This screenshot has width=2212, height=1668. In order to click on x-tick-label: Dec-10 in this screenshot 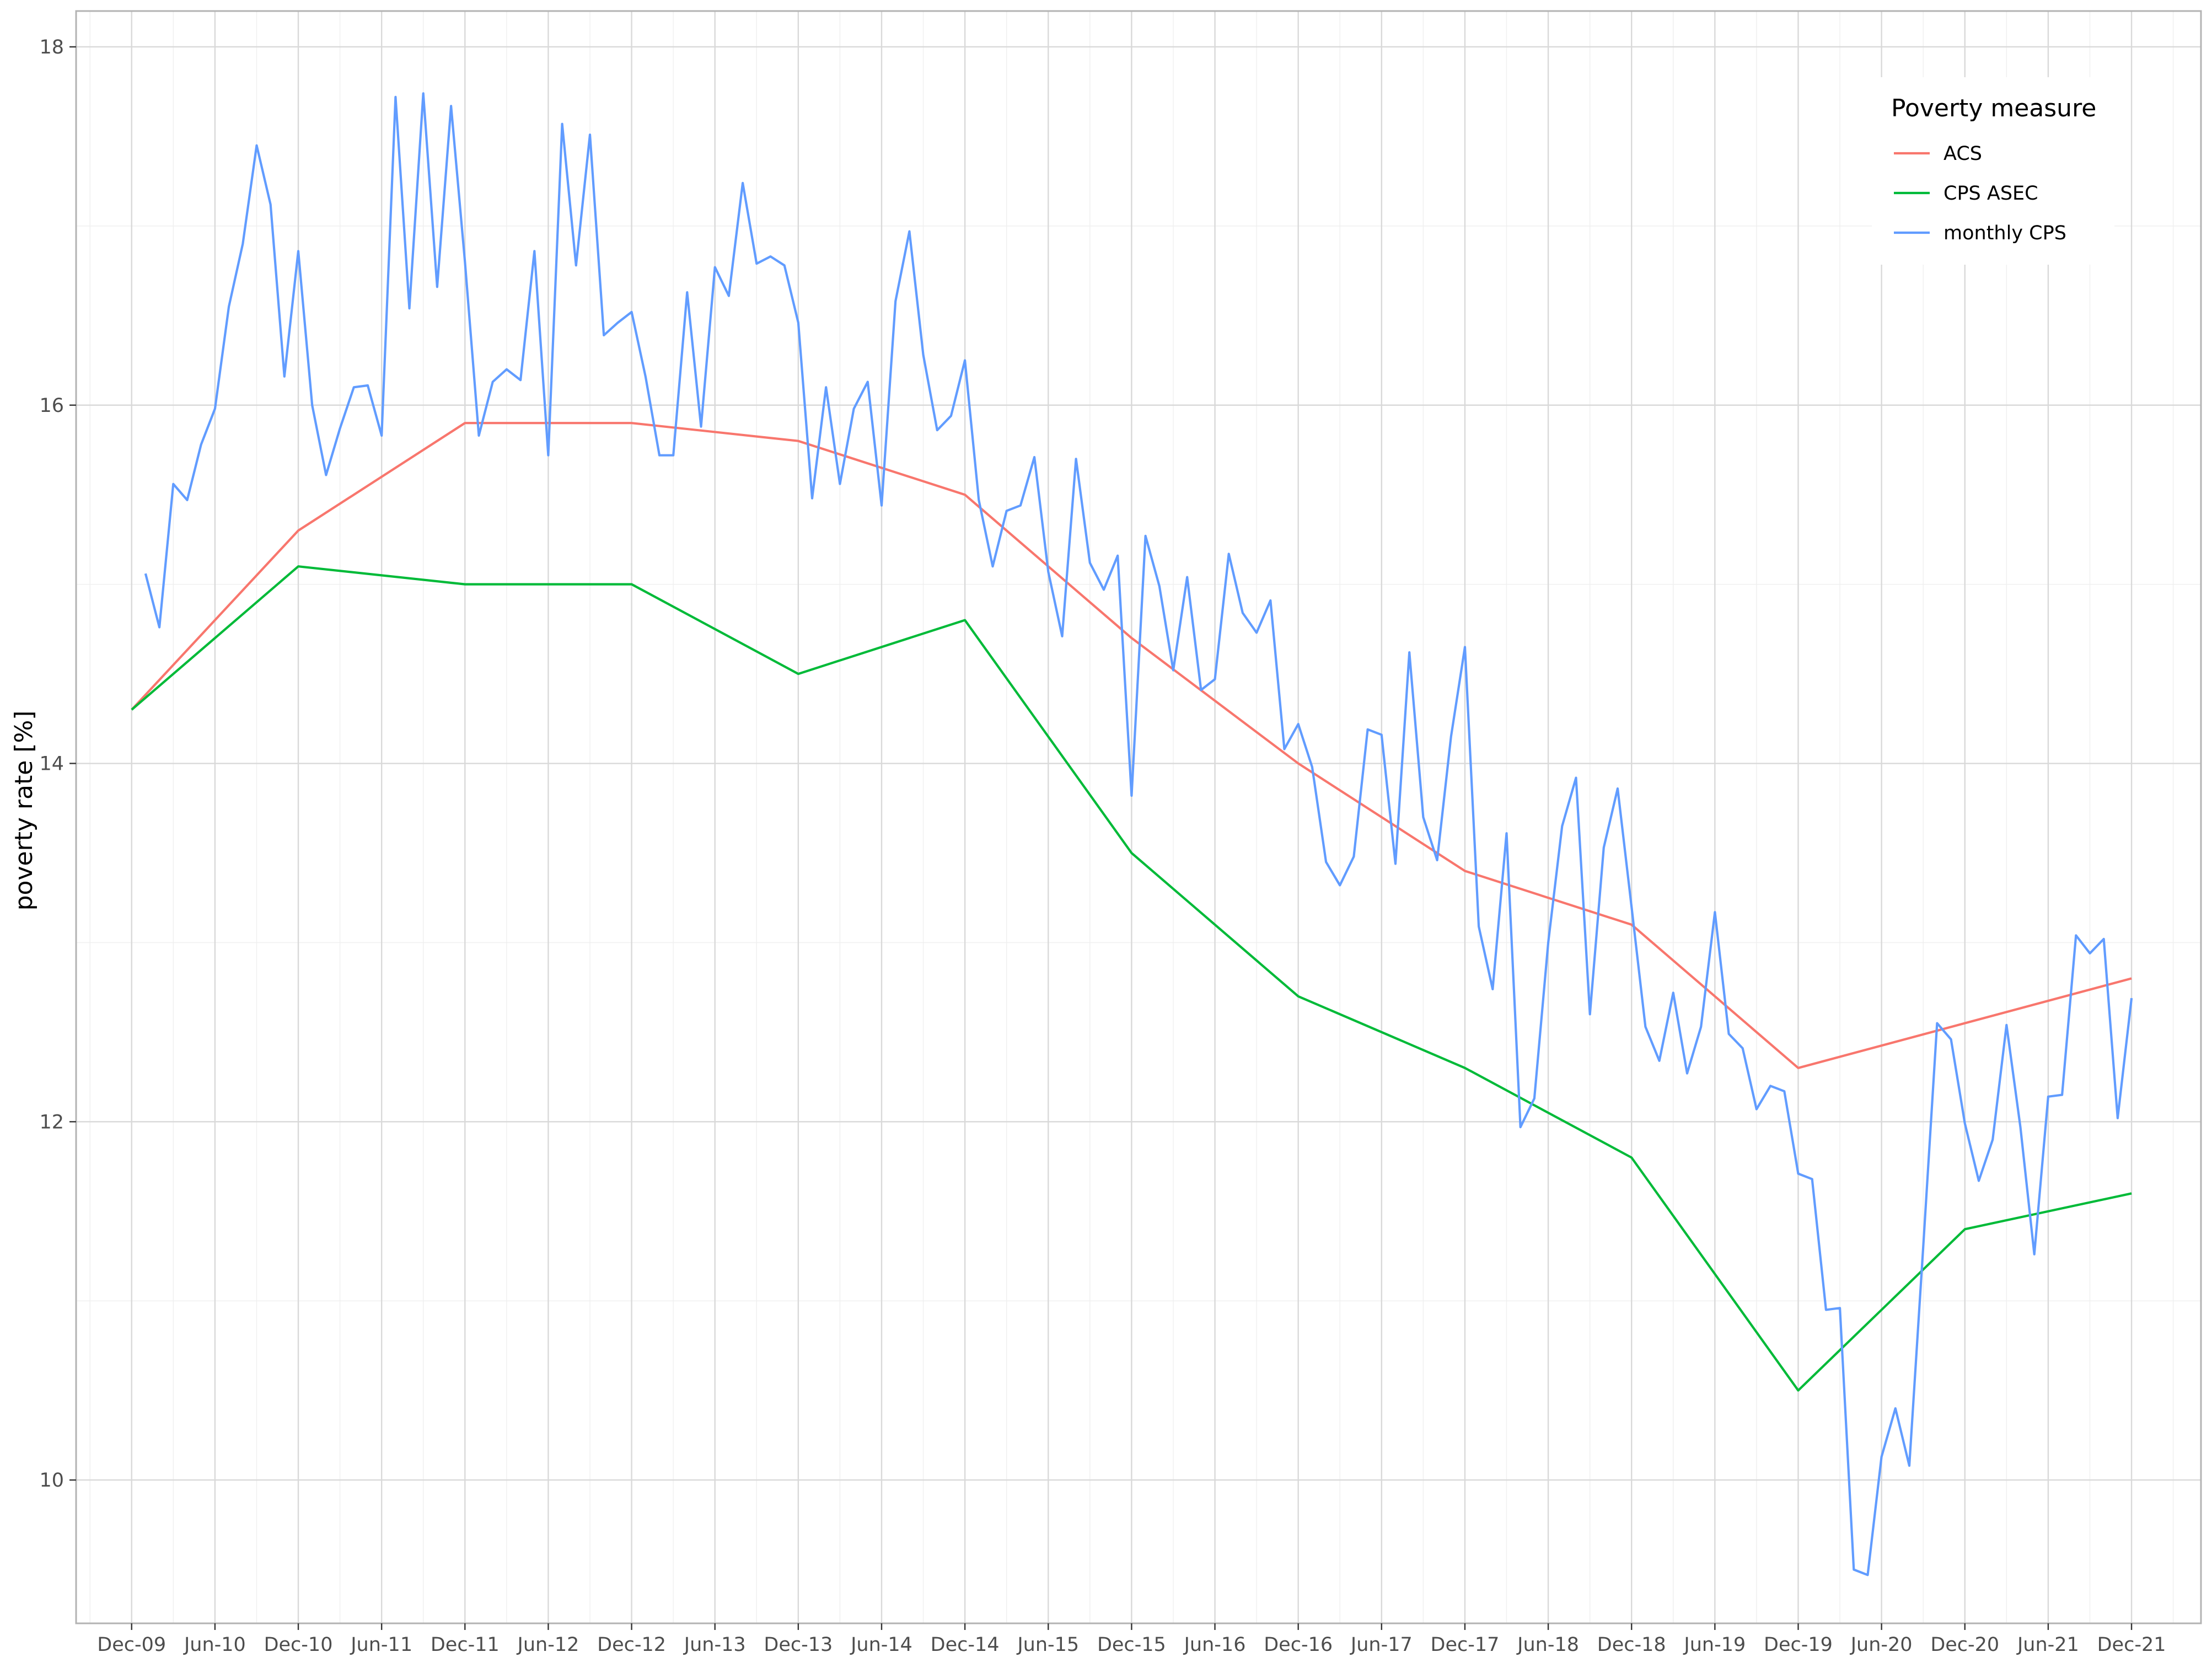, I will do `click(298, 1645)`.